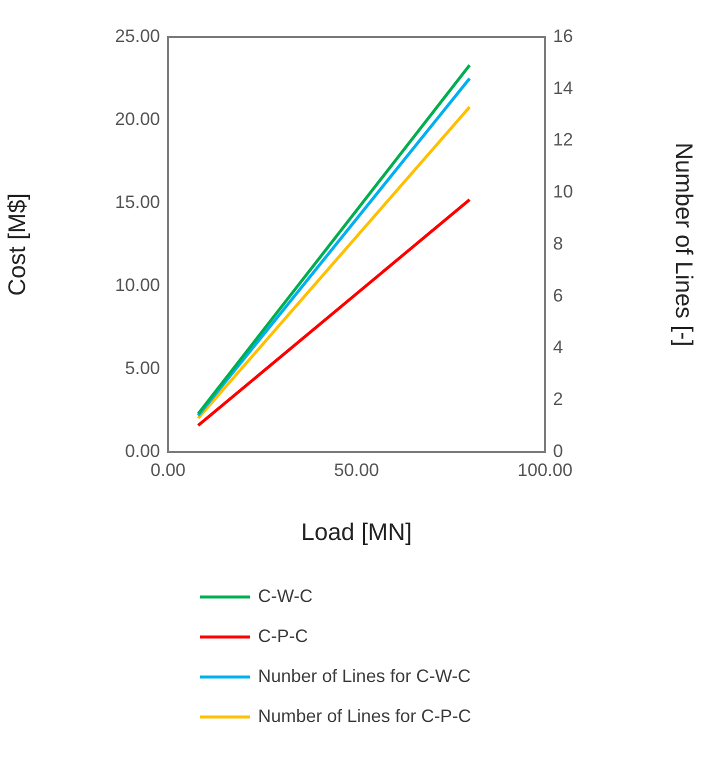 Image resolution: width=701 pixels, height=760 pixels. Describe the element at coordinates (558, 295) in the screenshot. I see `y2-tick-label: 6` at that location.